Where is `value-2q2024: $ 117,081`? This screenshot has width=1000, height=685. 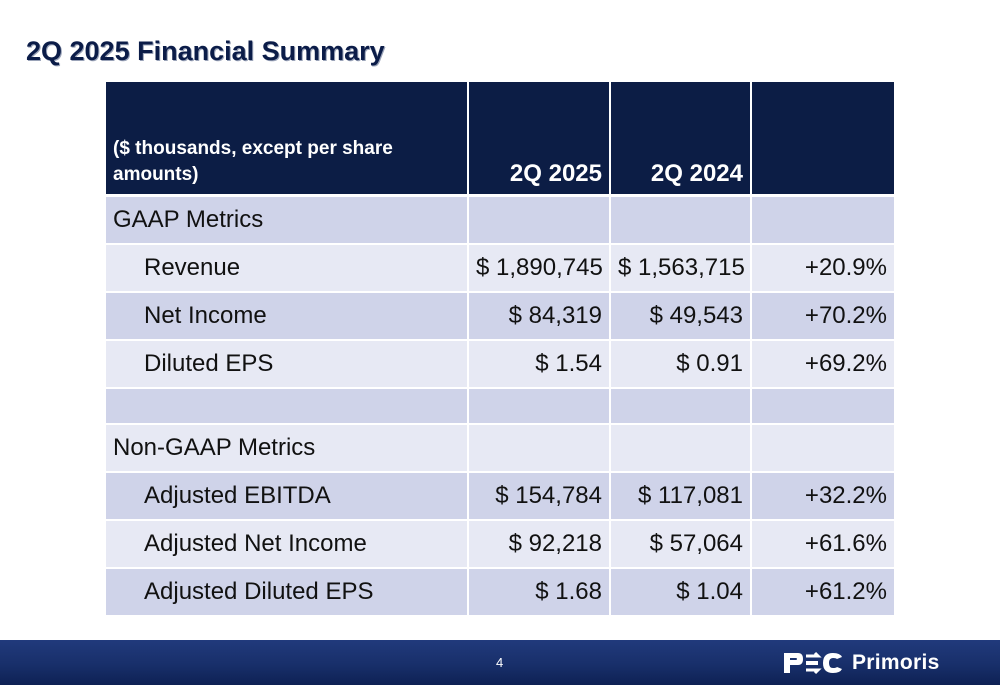 value-2q2024: $ 117,081 is located at coordinates (681, 496).